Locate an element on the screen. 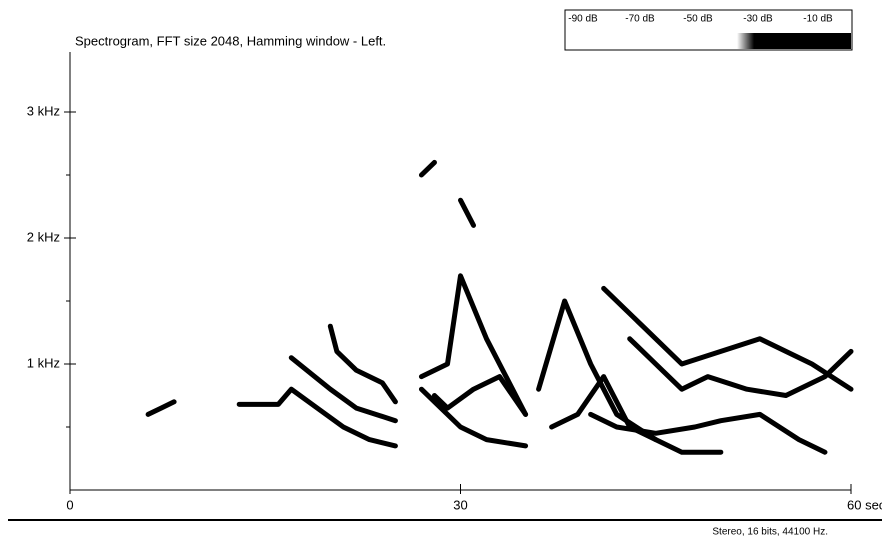 The image size is (882, 539). colorbar-label: -70 dB is located at coordinates (640, 19).